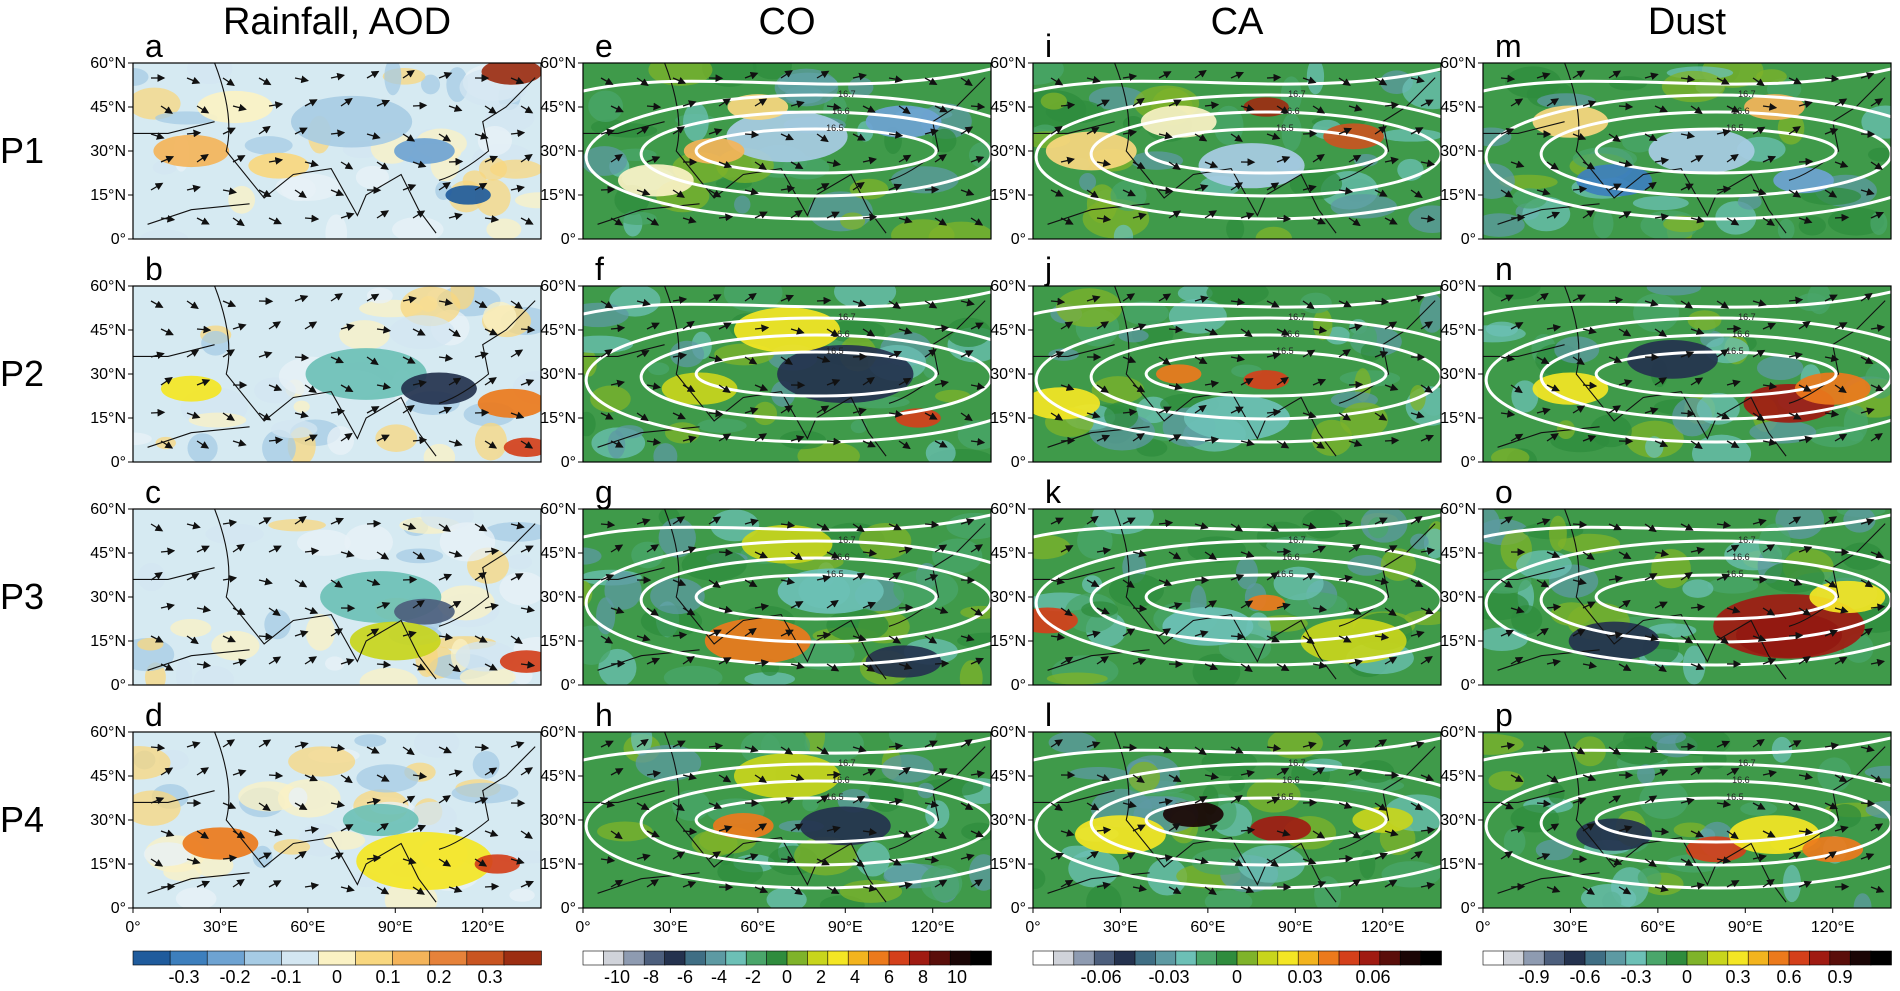  I want to click on map-panel: 16.516.616.7, so click(1687, 151).